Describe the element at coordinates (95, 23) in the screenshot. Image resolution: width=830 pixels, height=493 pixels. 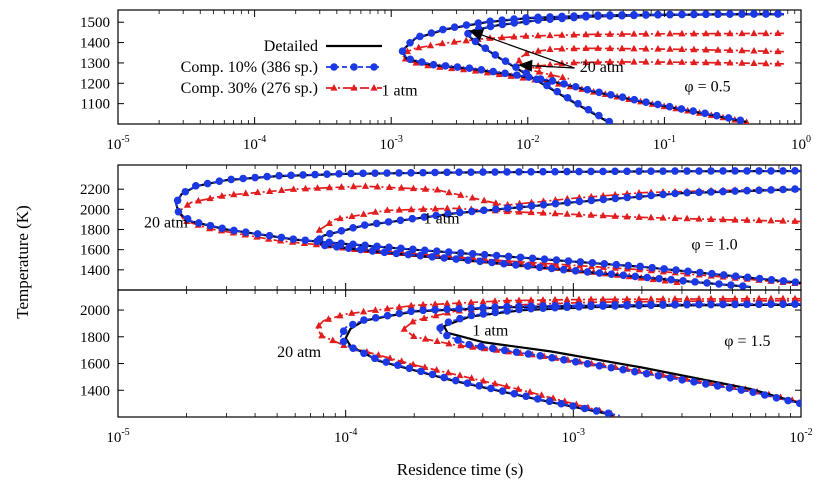
I see `y-tick-label: 1500` at that location.